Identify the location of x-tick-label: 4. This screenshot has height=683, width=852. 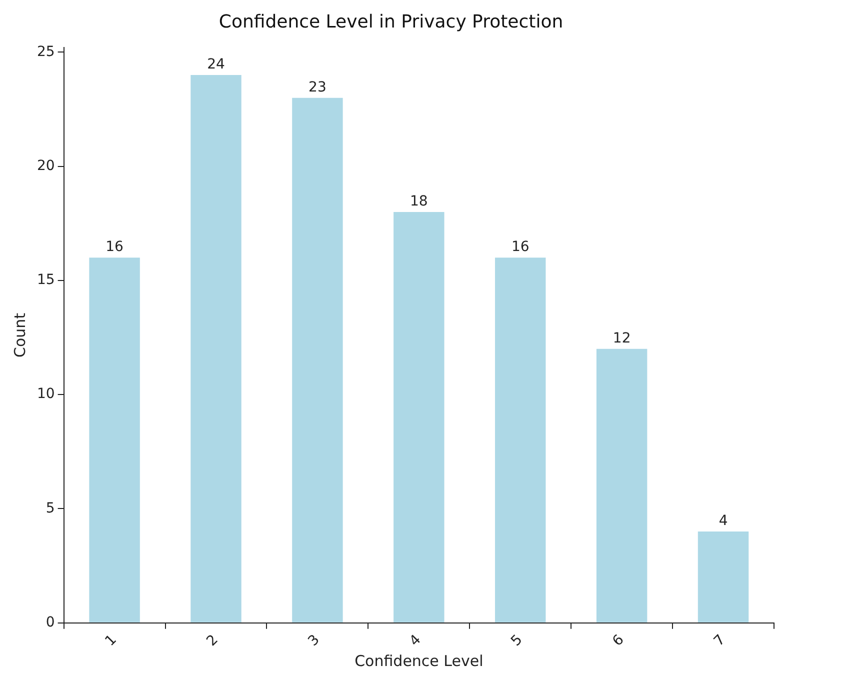
(415, 641).